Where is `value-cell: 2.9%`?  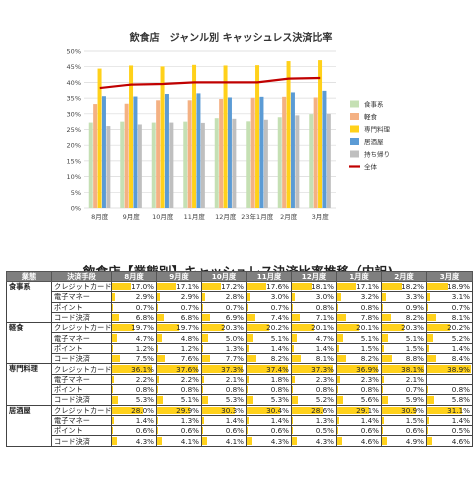
value-cell: 2.9% is located at coordinates (134, 297).